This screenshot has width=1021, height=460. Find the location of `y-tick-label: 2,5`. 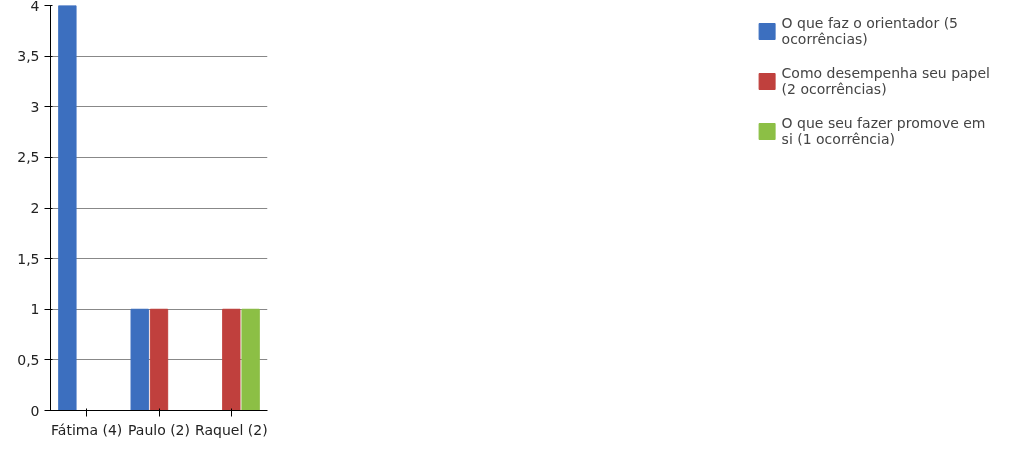

y-tick-label: 2,5 is located at coordinates (28, 157).